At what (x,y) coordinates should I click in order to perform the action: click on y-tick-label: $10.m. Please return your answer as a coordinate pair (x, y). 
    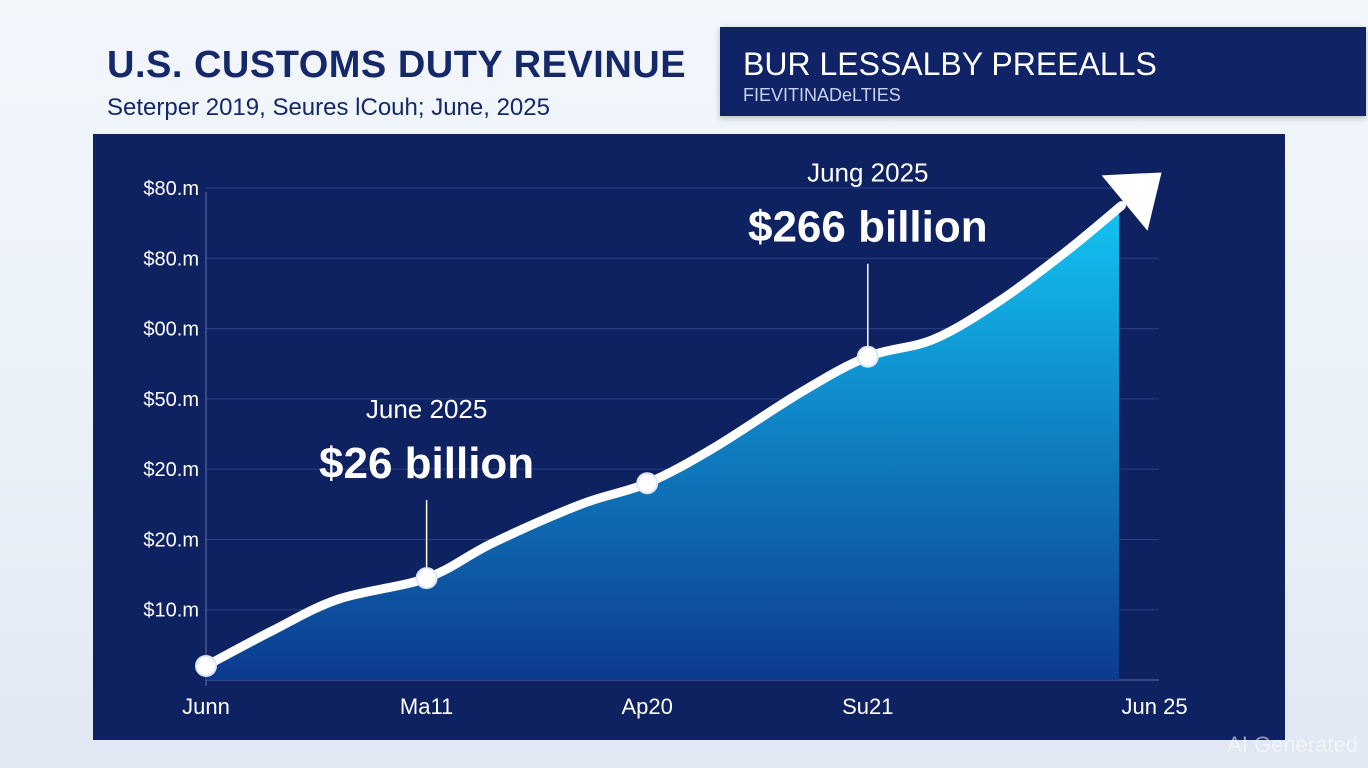
    Looking at the image, I should click on (171, 611).